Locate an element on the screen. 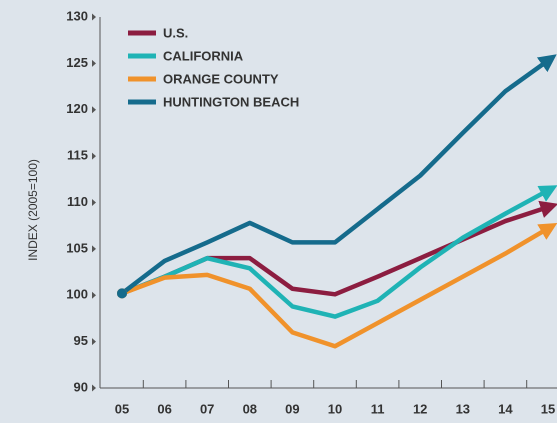 The width and height of the screenshot is (557, 423). y-tick-label: 90 is located at coordinates (81, 386).